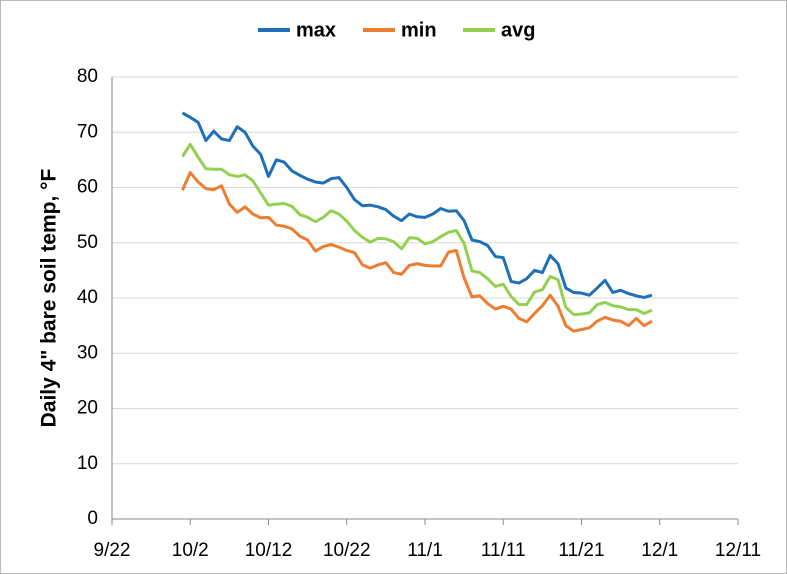 Image resolution: width=787 pixels, height=574 pixels. What do you see at coordinates (659, 550) in the screenshot?
I see `x-tick-label: 12/1` at bounding box center [659, 550].